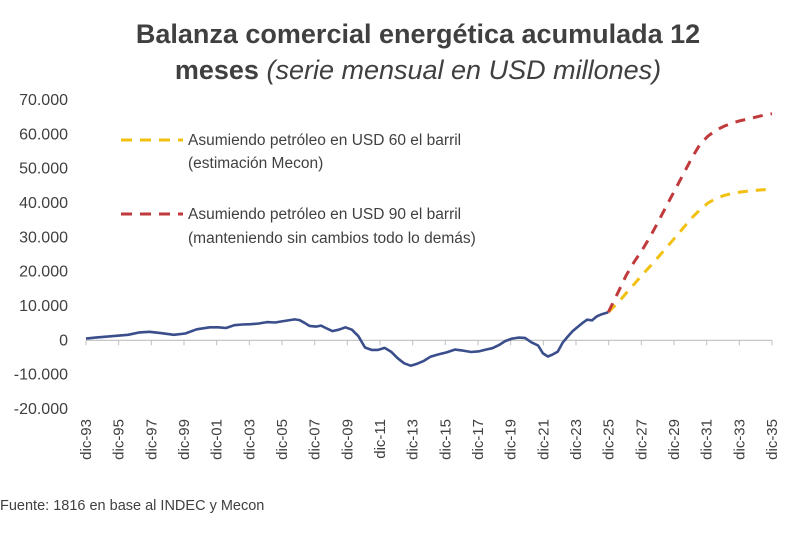 The height and width of the screenshot is (539, 800). Describe the element at coordinates (43, 134) in the screenshot. I see `y-tick-label: 60.000` at that location.